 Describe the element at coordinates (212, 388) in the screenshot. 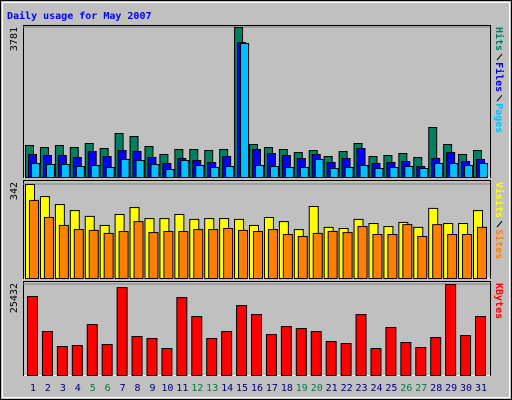

I see `x-tick-label: 13` at that location.